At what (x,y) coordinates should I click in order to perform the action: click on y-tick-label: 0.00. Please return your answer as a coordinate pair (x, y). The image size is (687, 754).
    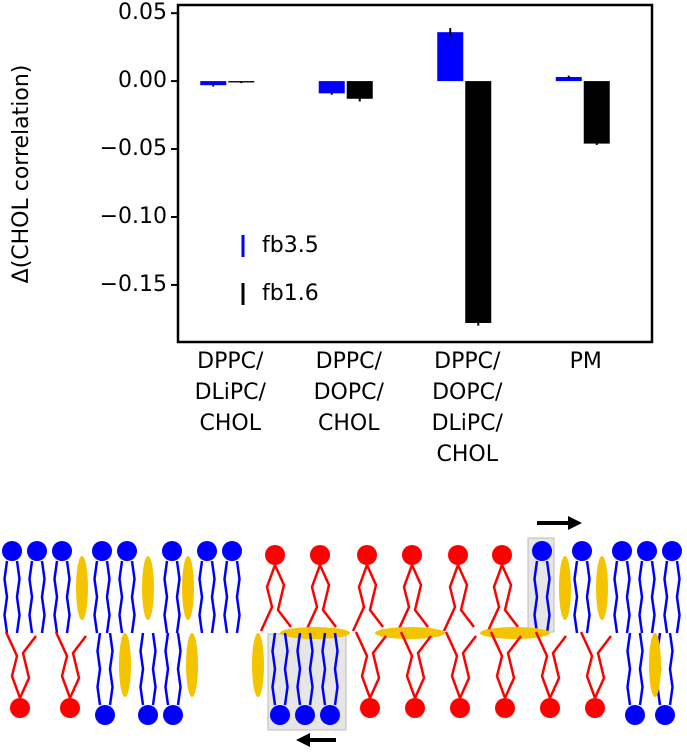
    Looking at the image, I should click on (142, 80).